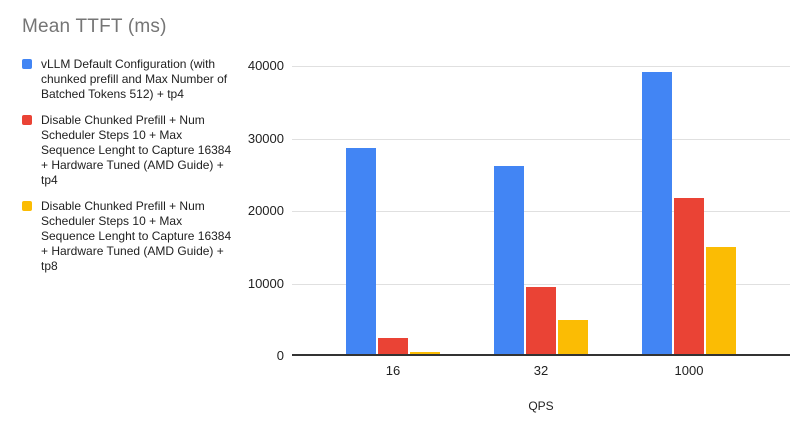 This screenshot has height=430, width=810. Describe the element at coordinates (280, 355) in the screenshot. I see `y-tick-label: 0` at that location.